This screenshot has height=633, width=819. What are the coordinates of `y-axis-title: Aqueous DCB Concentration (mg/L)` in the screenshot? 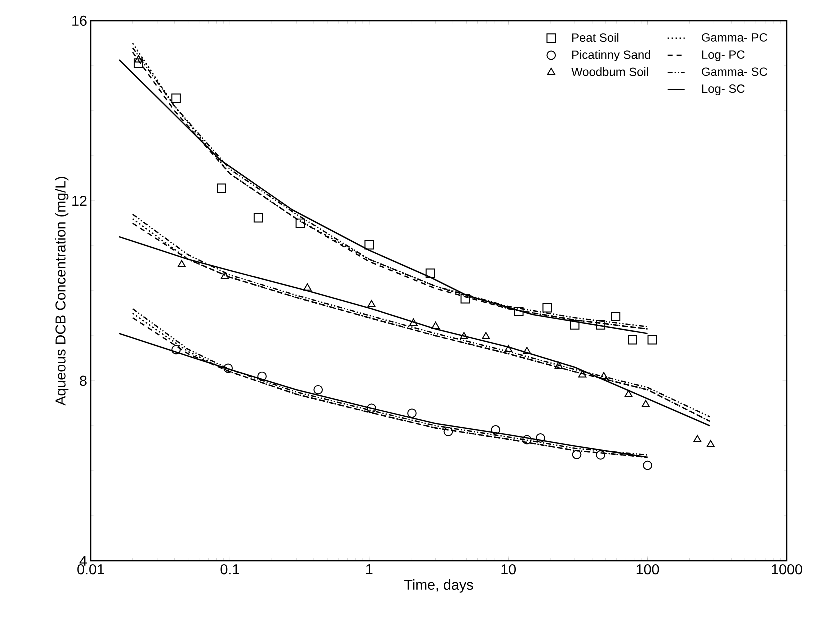 It's located at (62, 291).